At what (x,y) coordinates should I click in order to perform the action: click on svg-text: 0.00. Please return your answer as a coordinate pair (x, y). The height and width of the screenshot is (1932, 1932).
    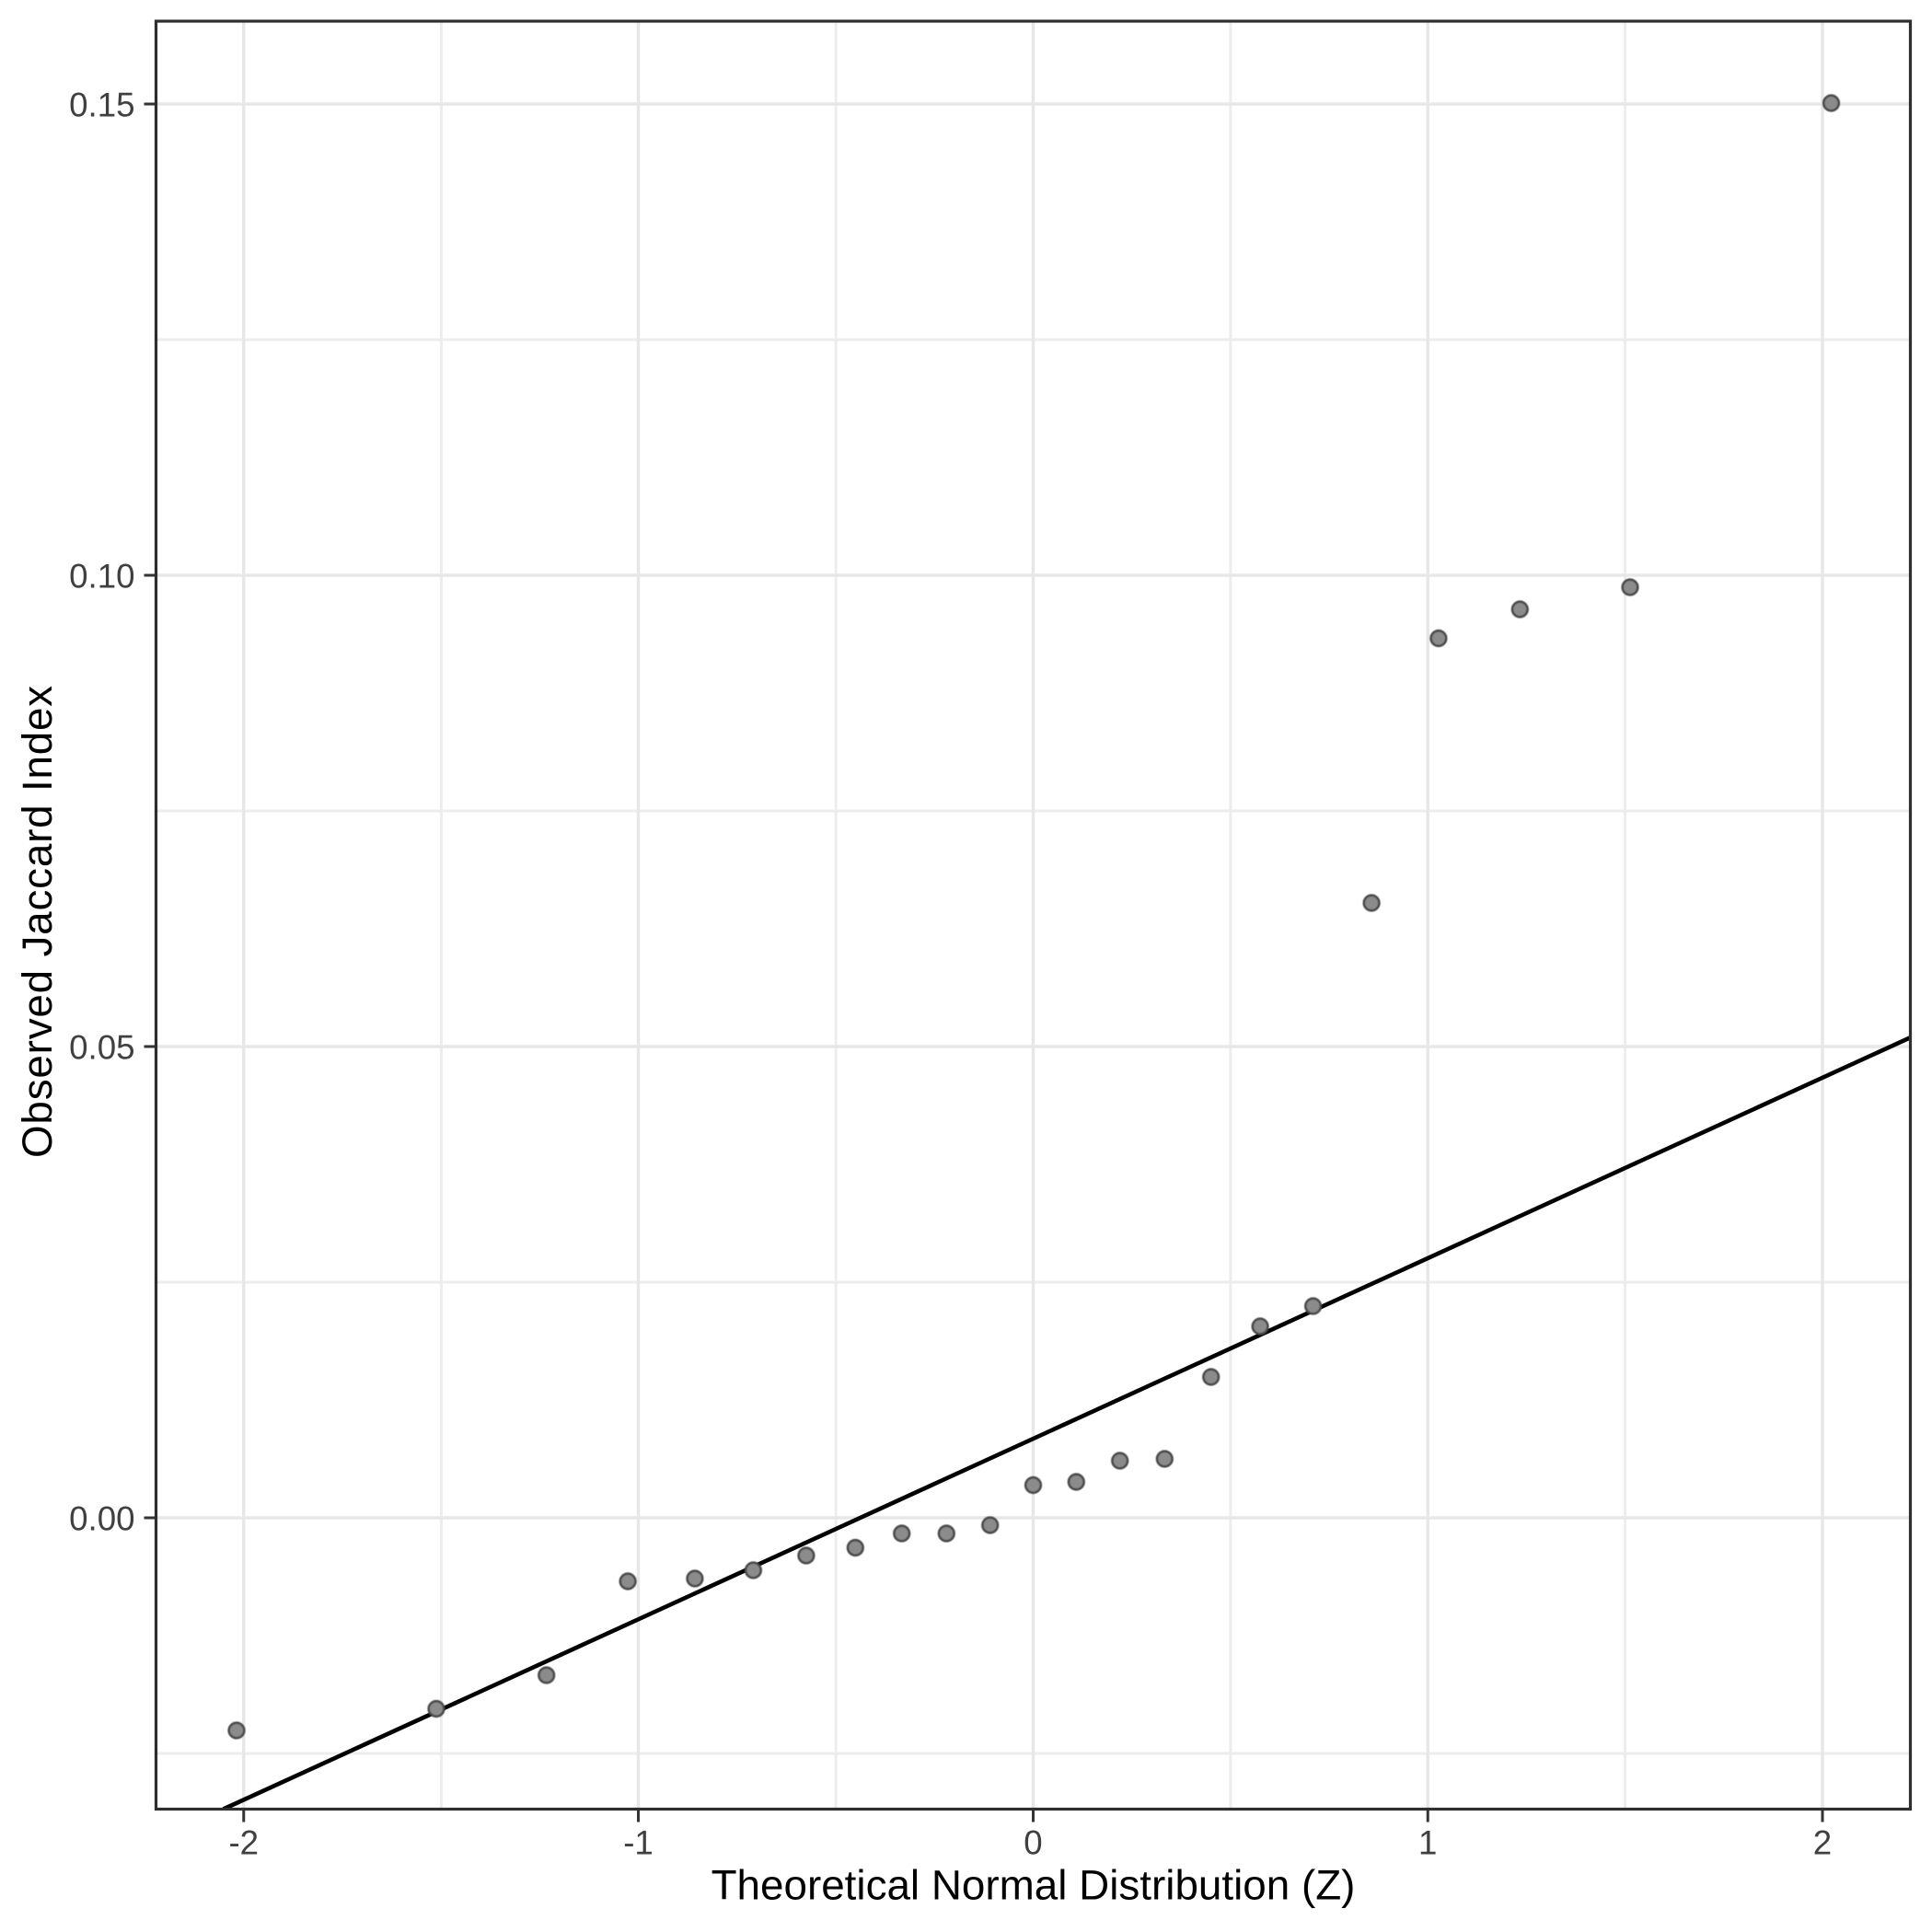
    Looking at the image, I should click on (102, 1519).